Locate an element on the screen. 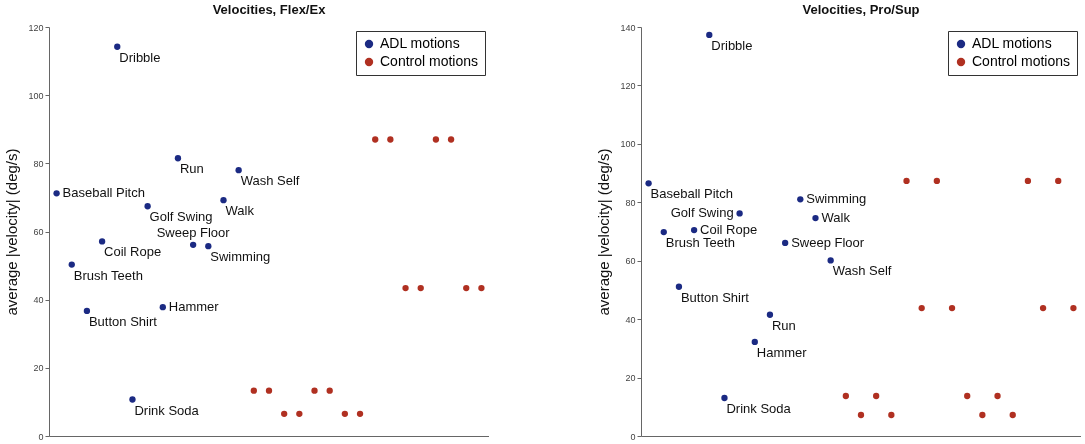  chart-title: Velocities, Flex/Ex is located at coordinates (269, 9).